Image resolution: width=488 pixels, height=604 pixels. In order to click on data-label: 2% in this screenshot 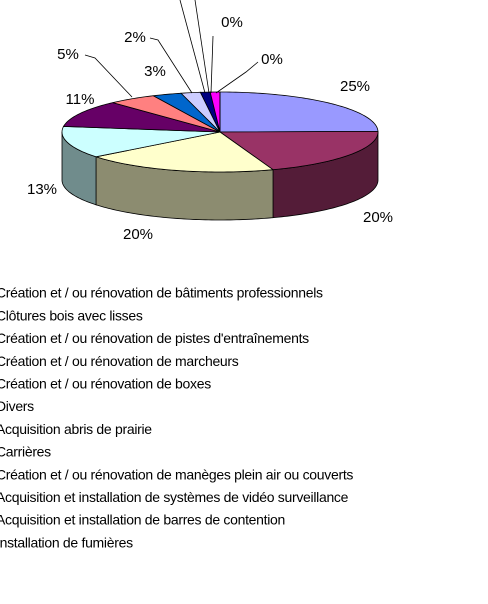, I will do `click(135, 37)`.